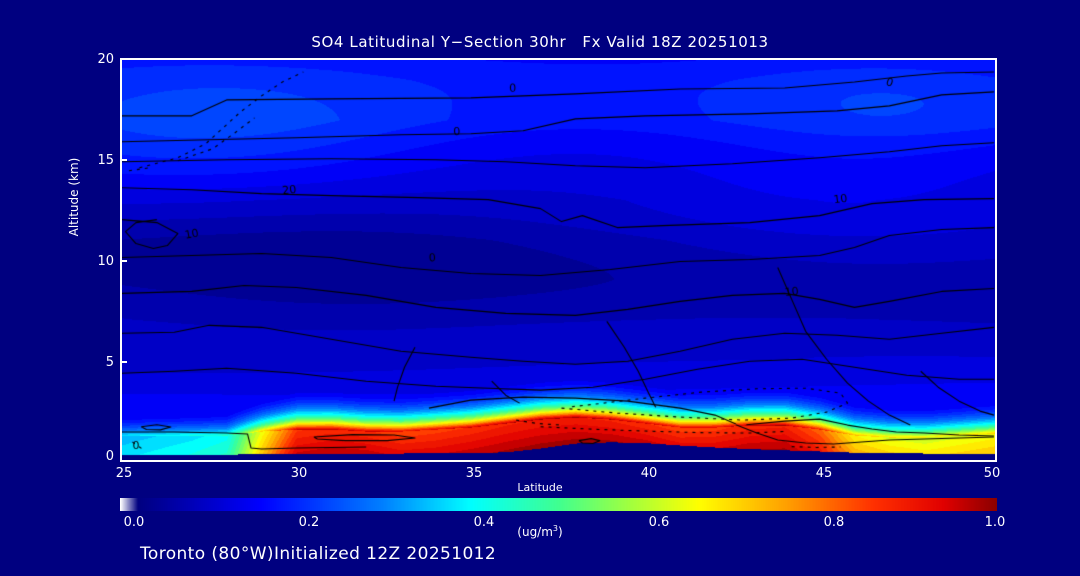  I want to click on y-tick-20: 20, so click(105, 59).